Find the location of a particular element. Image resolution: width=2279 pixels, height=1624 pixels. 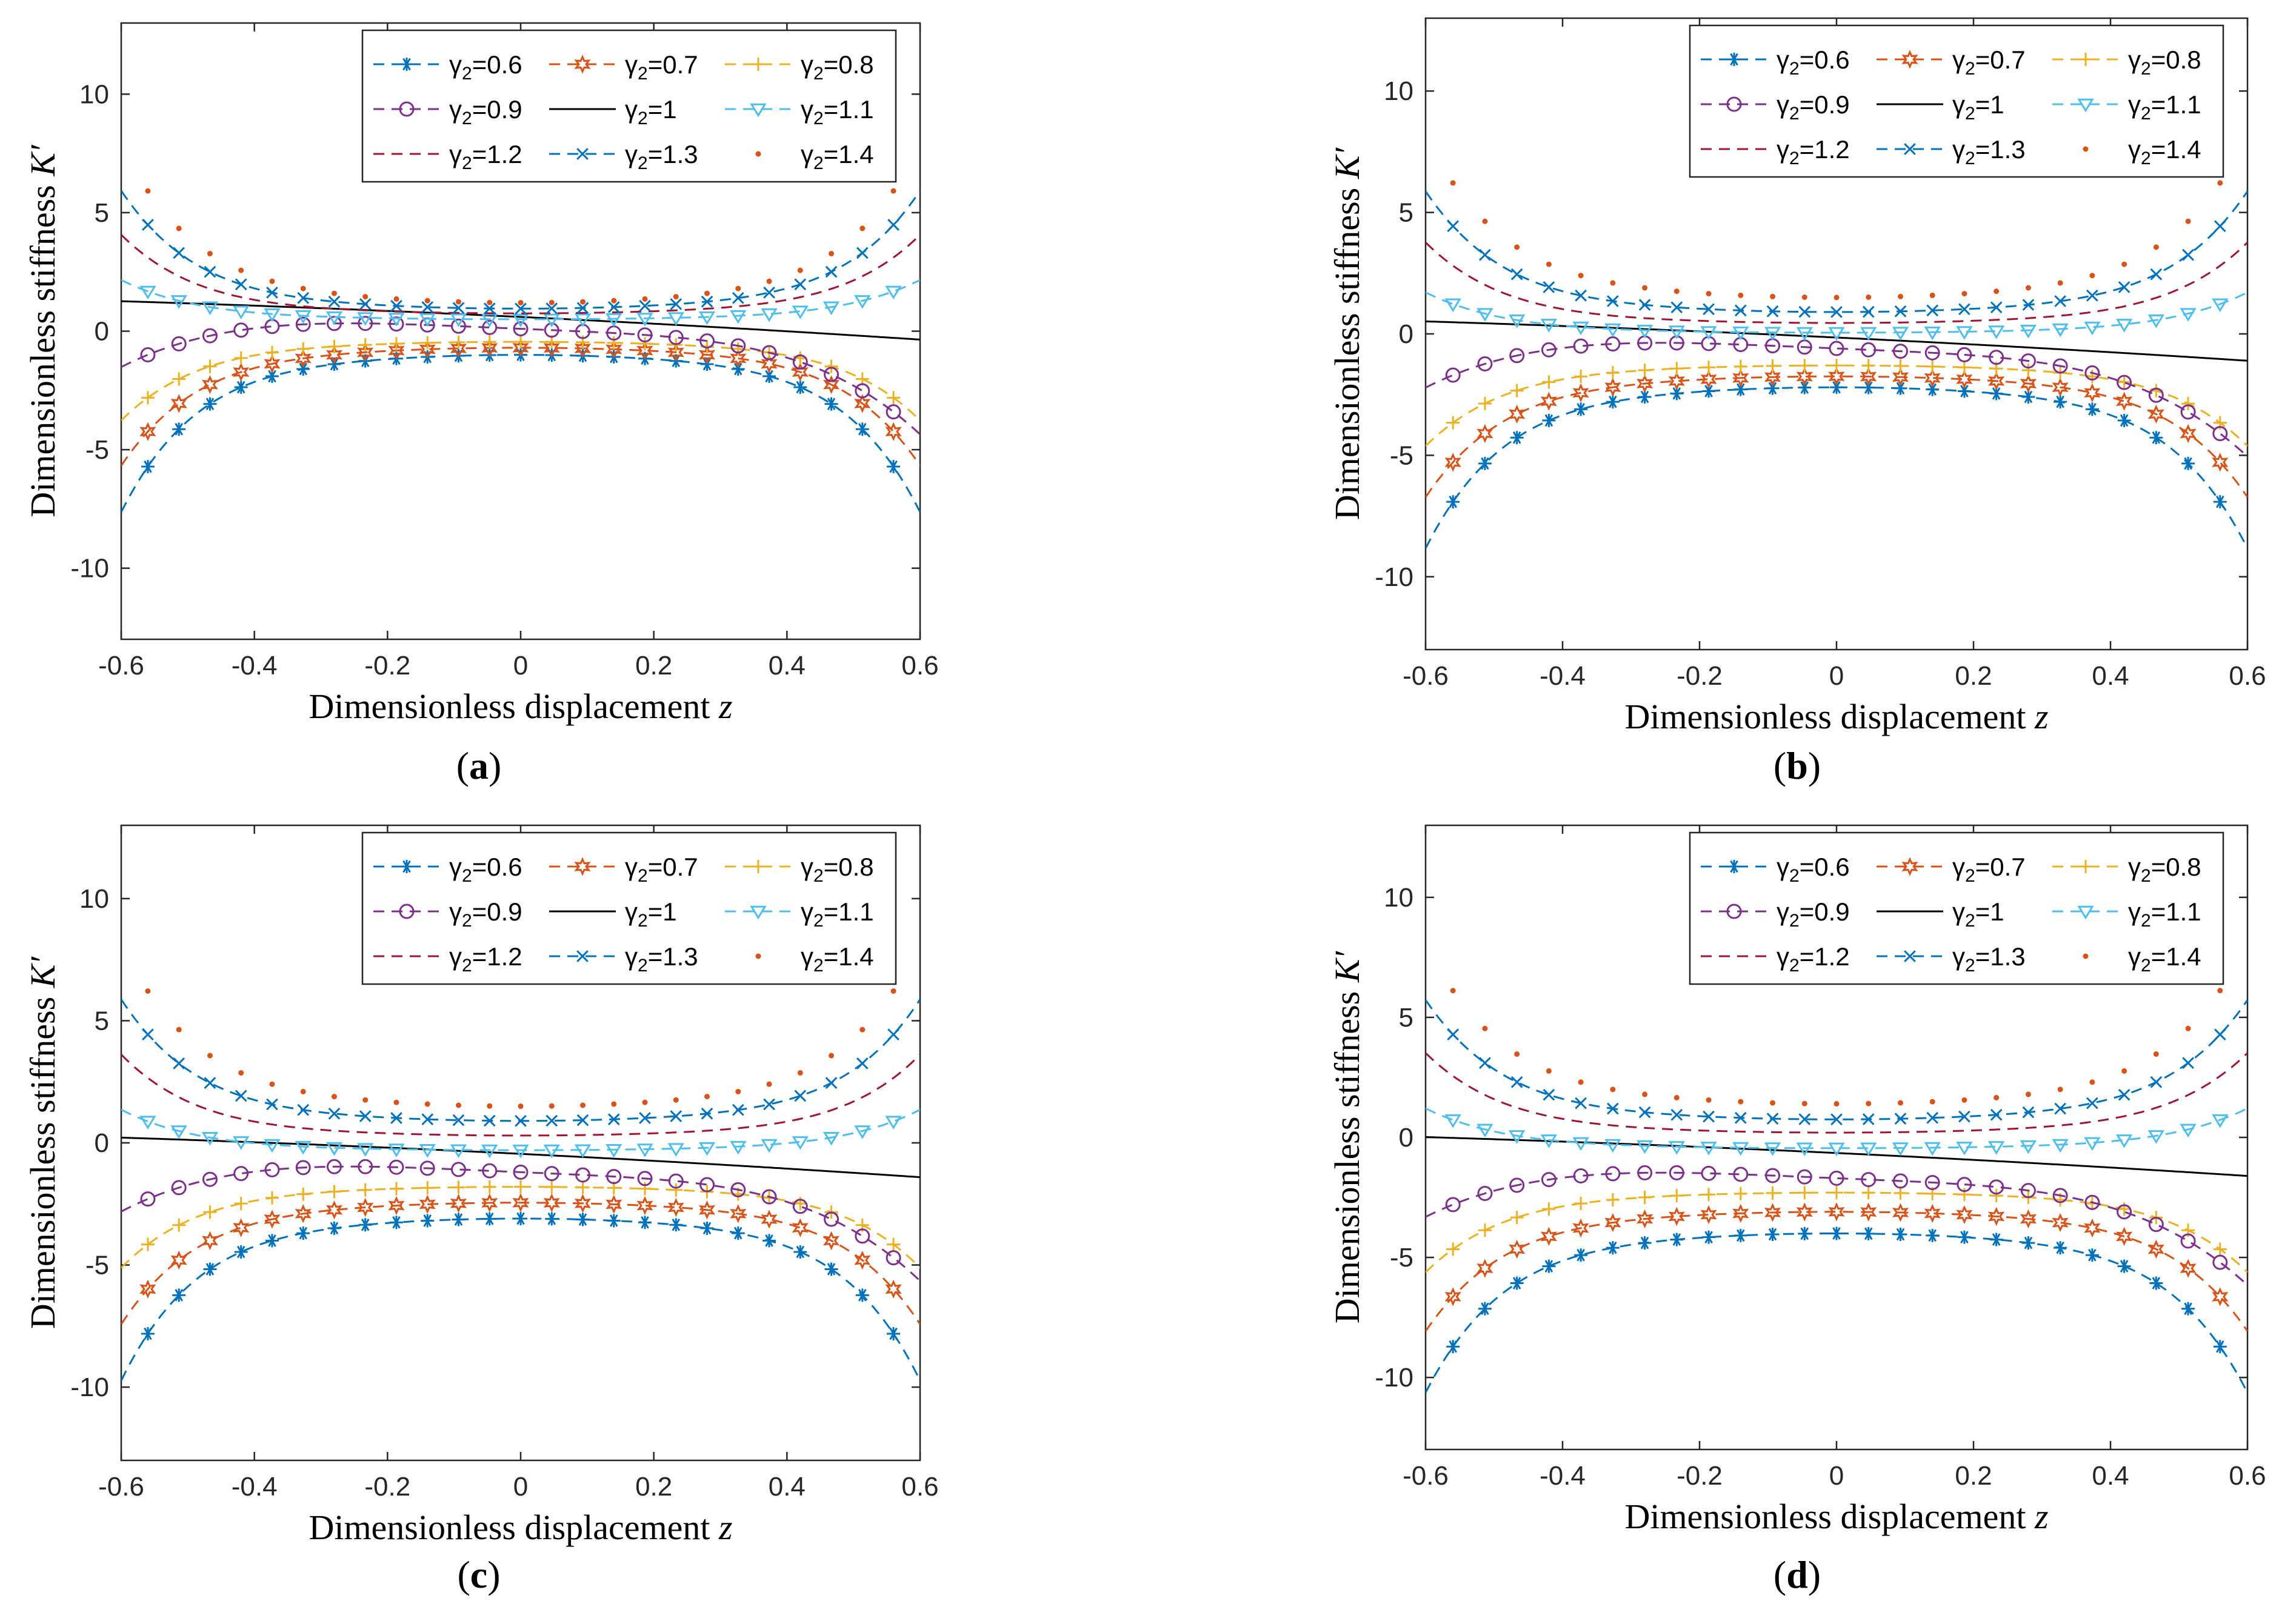

legend-label: γ2=1 is located at coordinates (1978, 914).